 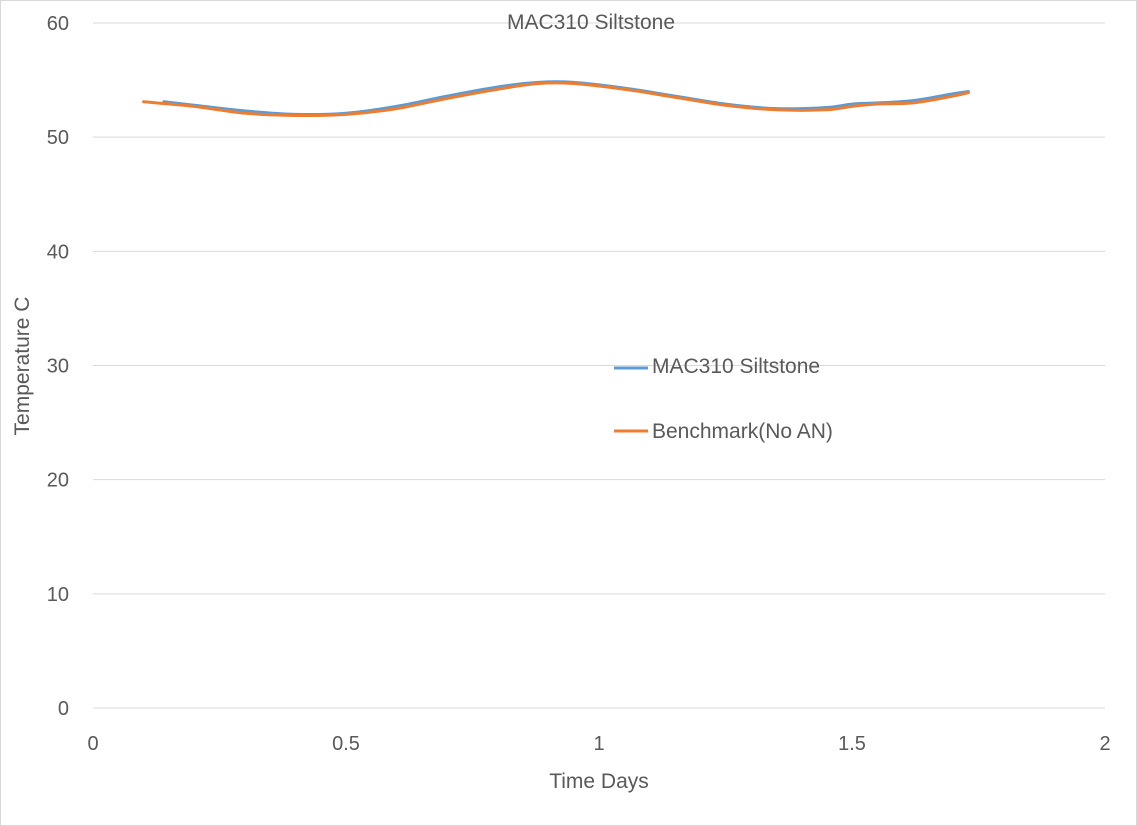 What do you see at coordinates (742, 431) in the screenshot?
I see `legend-label-benchmark: Benchmark(No AN)` at bounding box center [742, 431].